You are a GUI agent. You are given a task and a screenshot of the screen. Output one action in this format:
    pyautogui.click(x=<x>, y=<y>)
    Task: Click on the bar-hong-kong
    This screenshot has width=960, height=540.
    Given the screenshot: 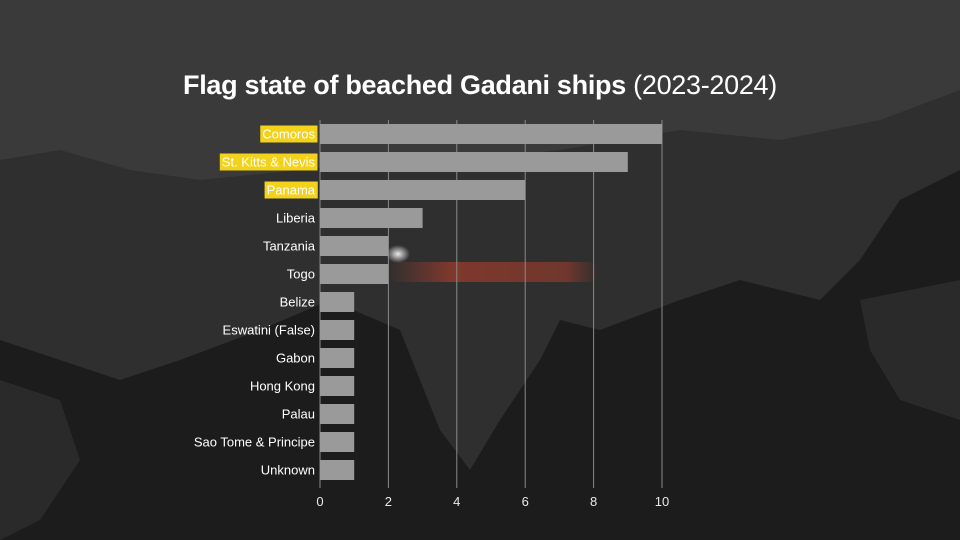 What is the action you would take?
    pyautogui.click(x=337, y=386)
    